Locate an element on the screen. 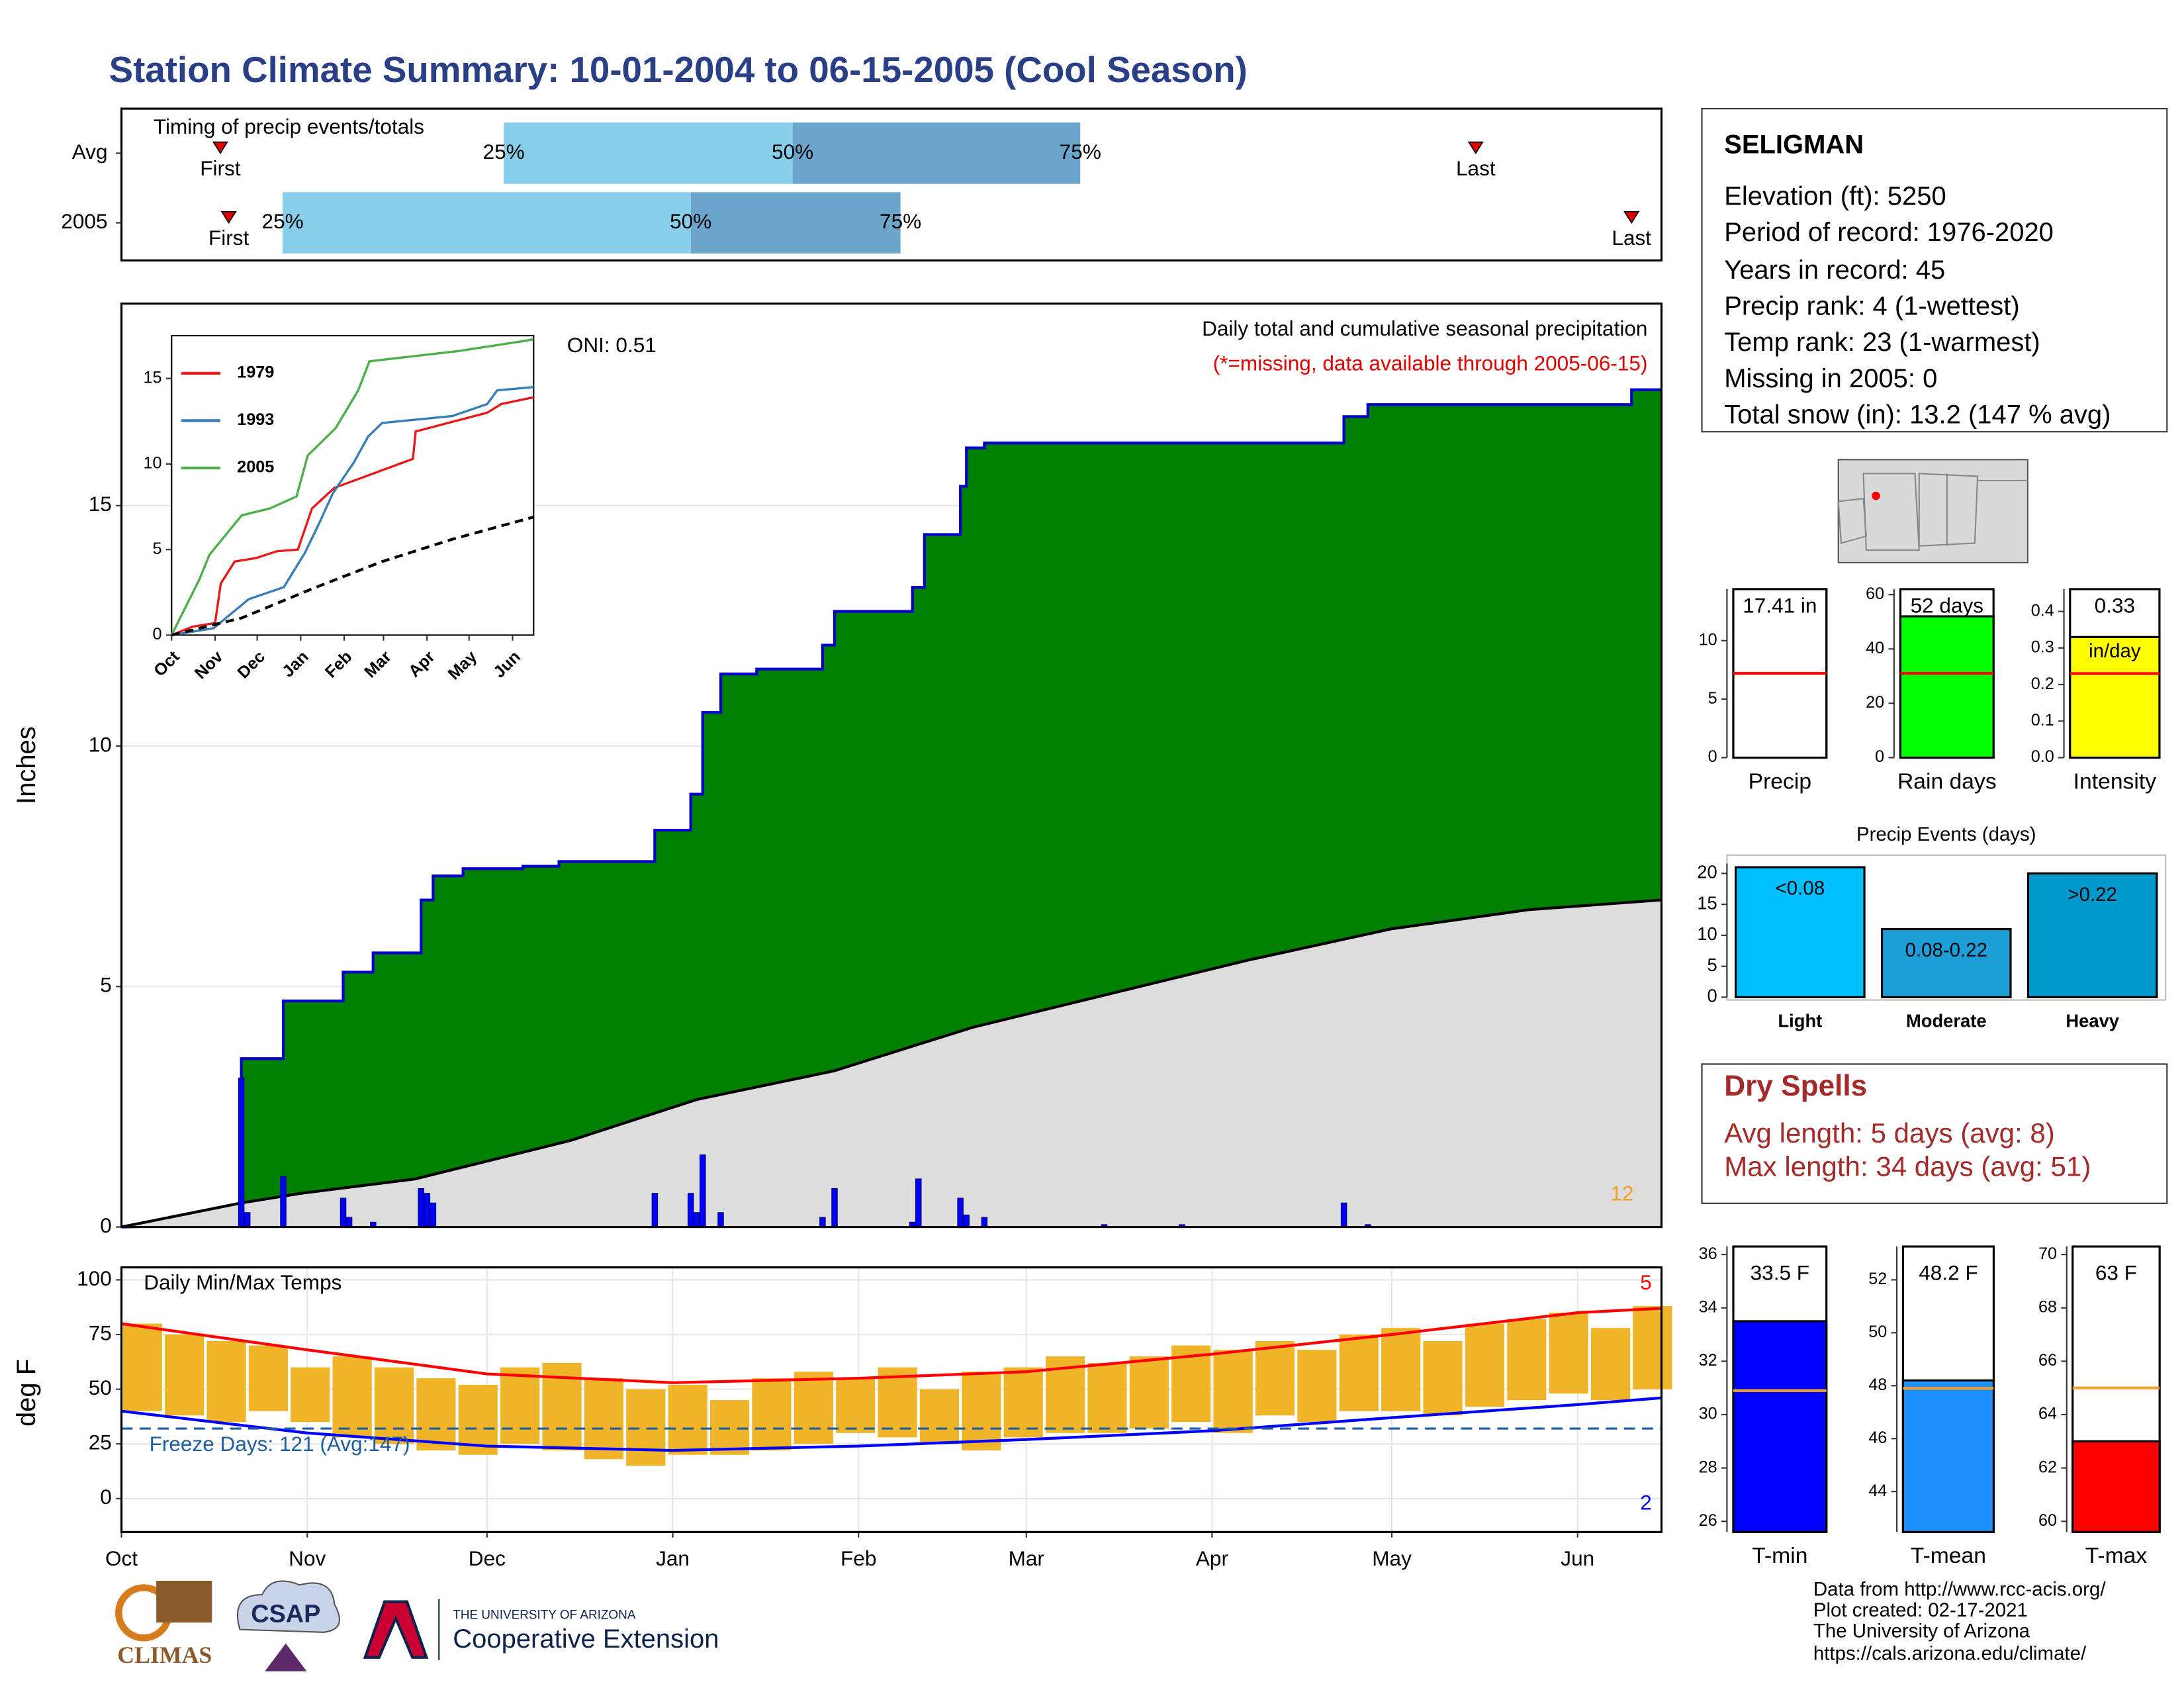 The image size is (2184, 1688). x-tick-label: Light is located at coordinates (1800, 1021).